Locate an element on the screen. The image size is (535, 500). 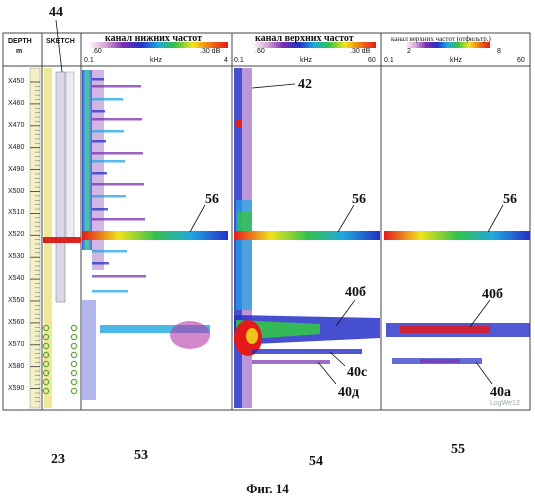
panel1-scale-min: .60 is located at coordinates (97, 51).